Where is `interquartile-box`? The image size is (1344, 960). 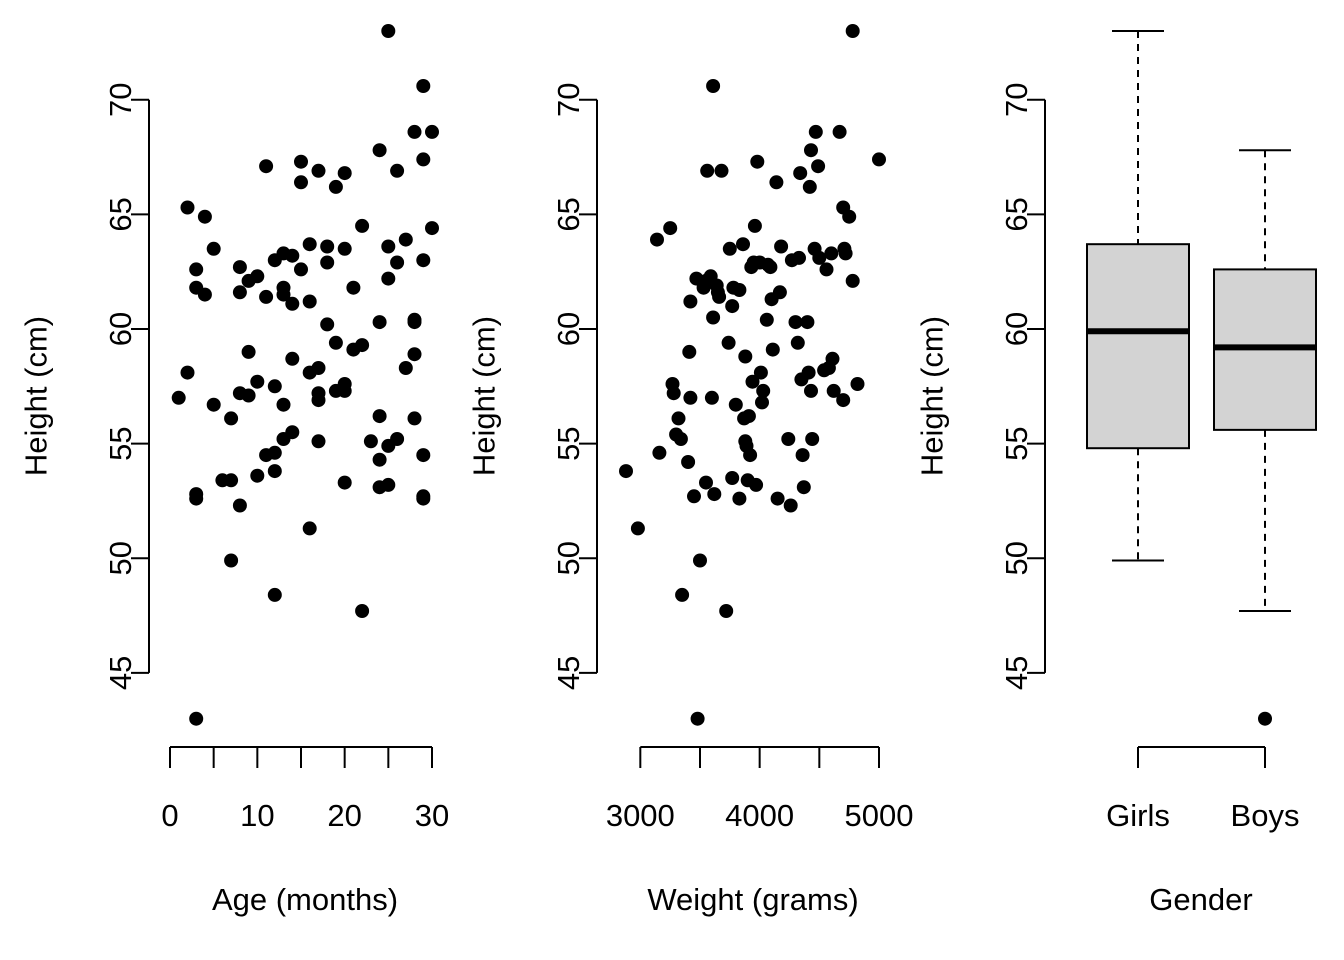 interquartile-box is located at coordinates (1138, 346).